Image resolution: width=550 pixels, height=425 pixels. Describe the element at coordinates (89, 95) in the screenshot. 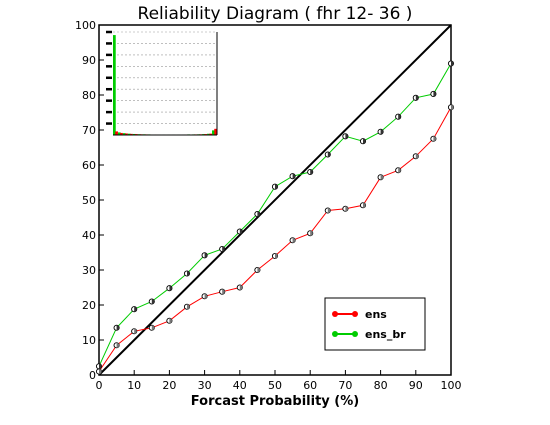

I see `y-tick-label: 80` at that location.